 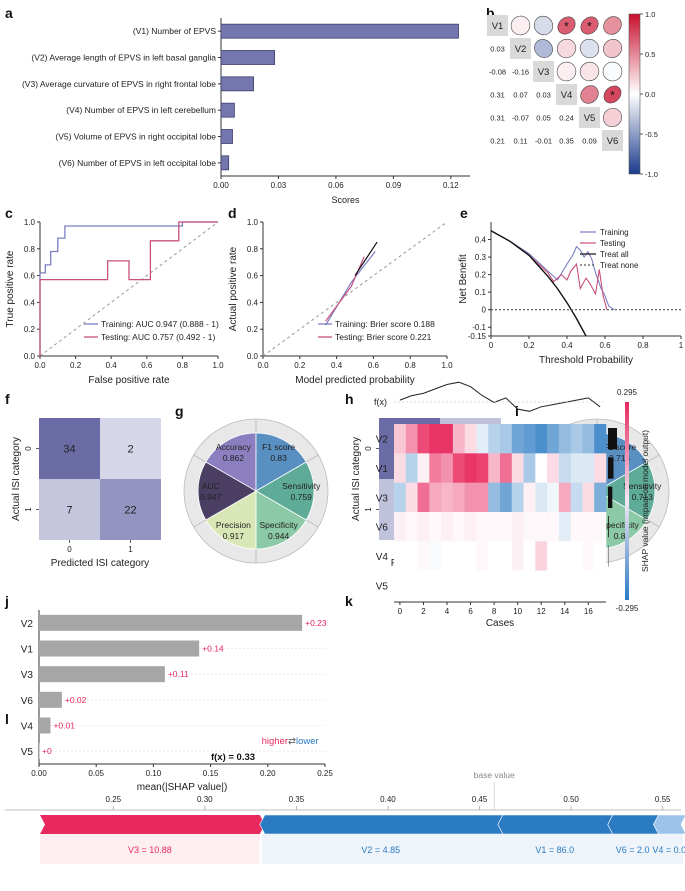 What do you see at coordinates (211, 773) in the screenshot?
I see `x-tick-label: 0.15` at bounding box center [211, 773].